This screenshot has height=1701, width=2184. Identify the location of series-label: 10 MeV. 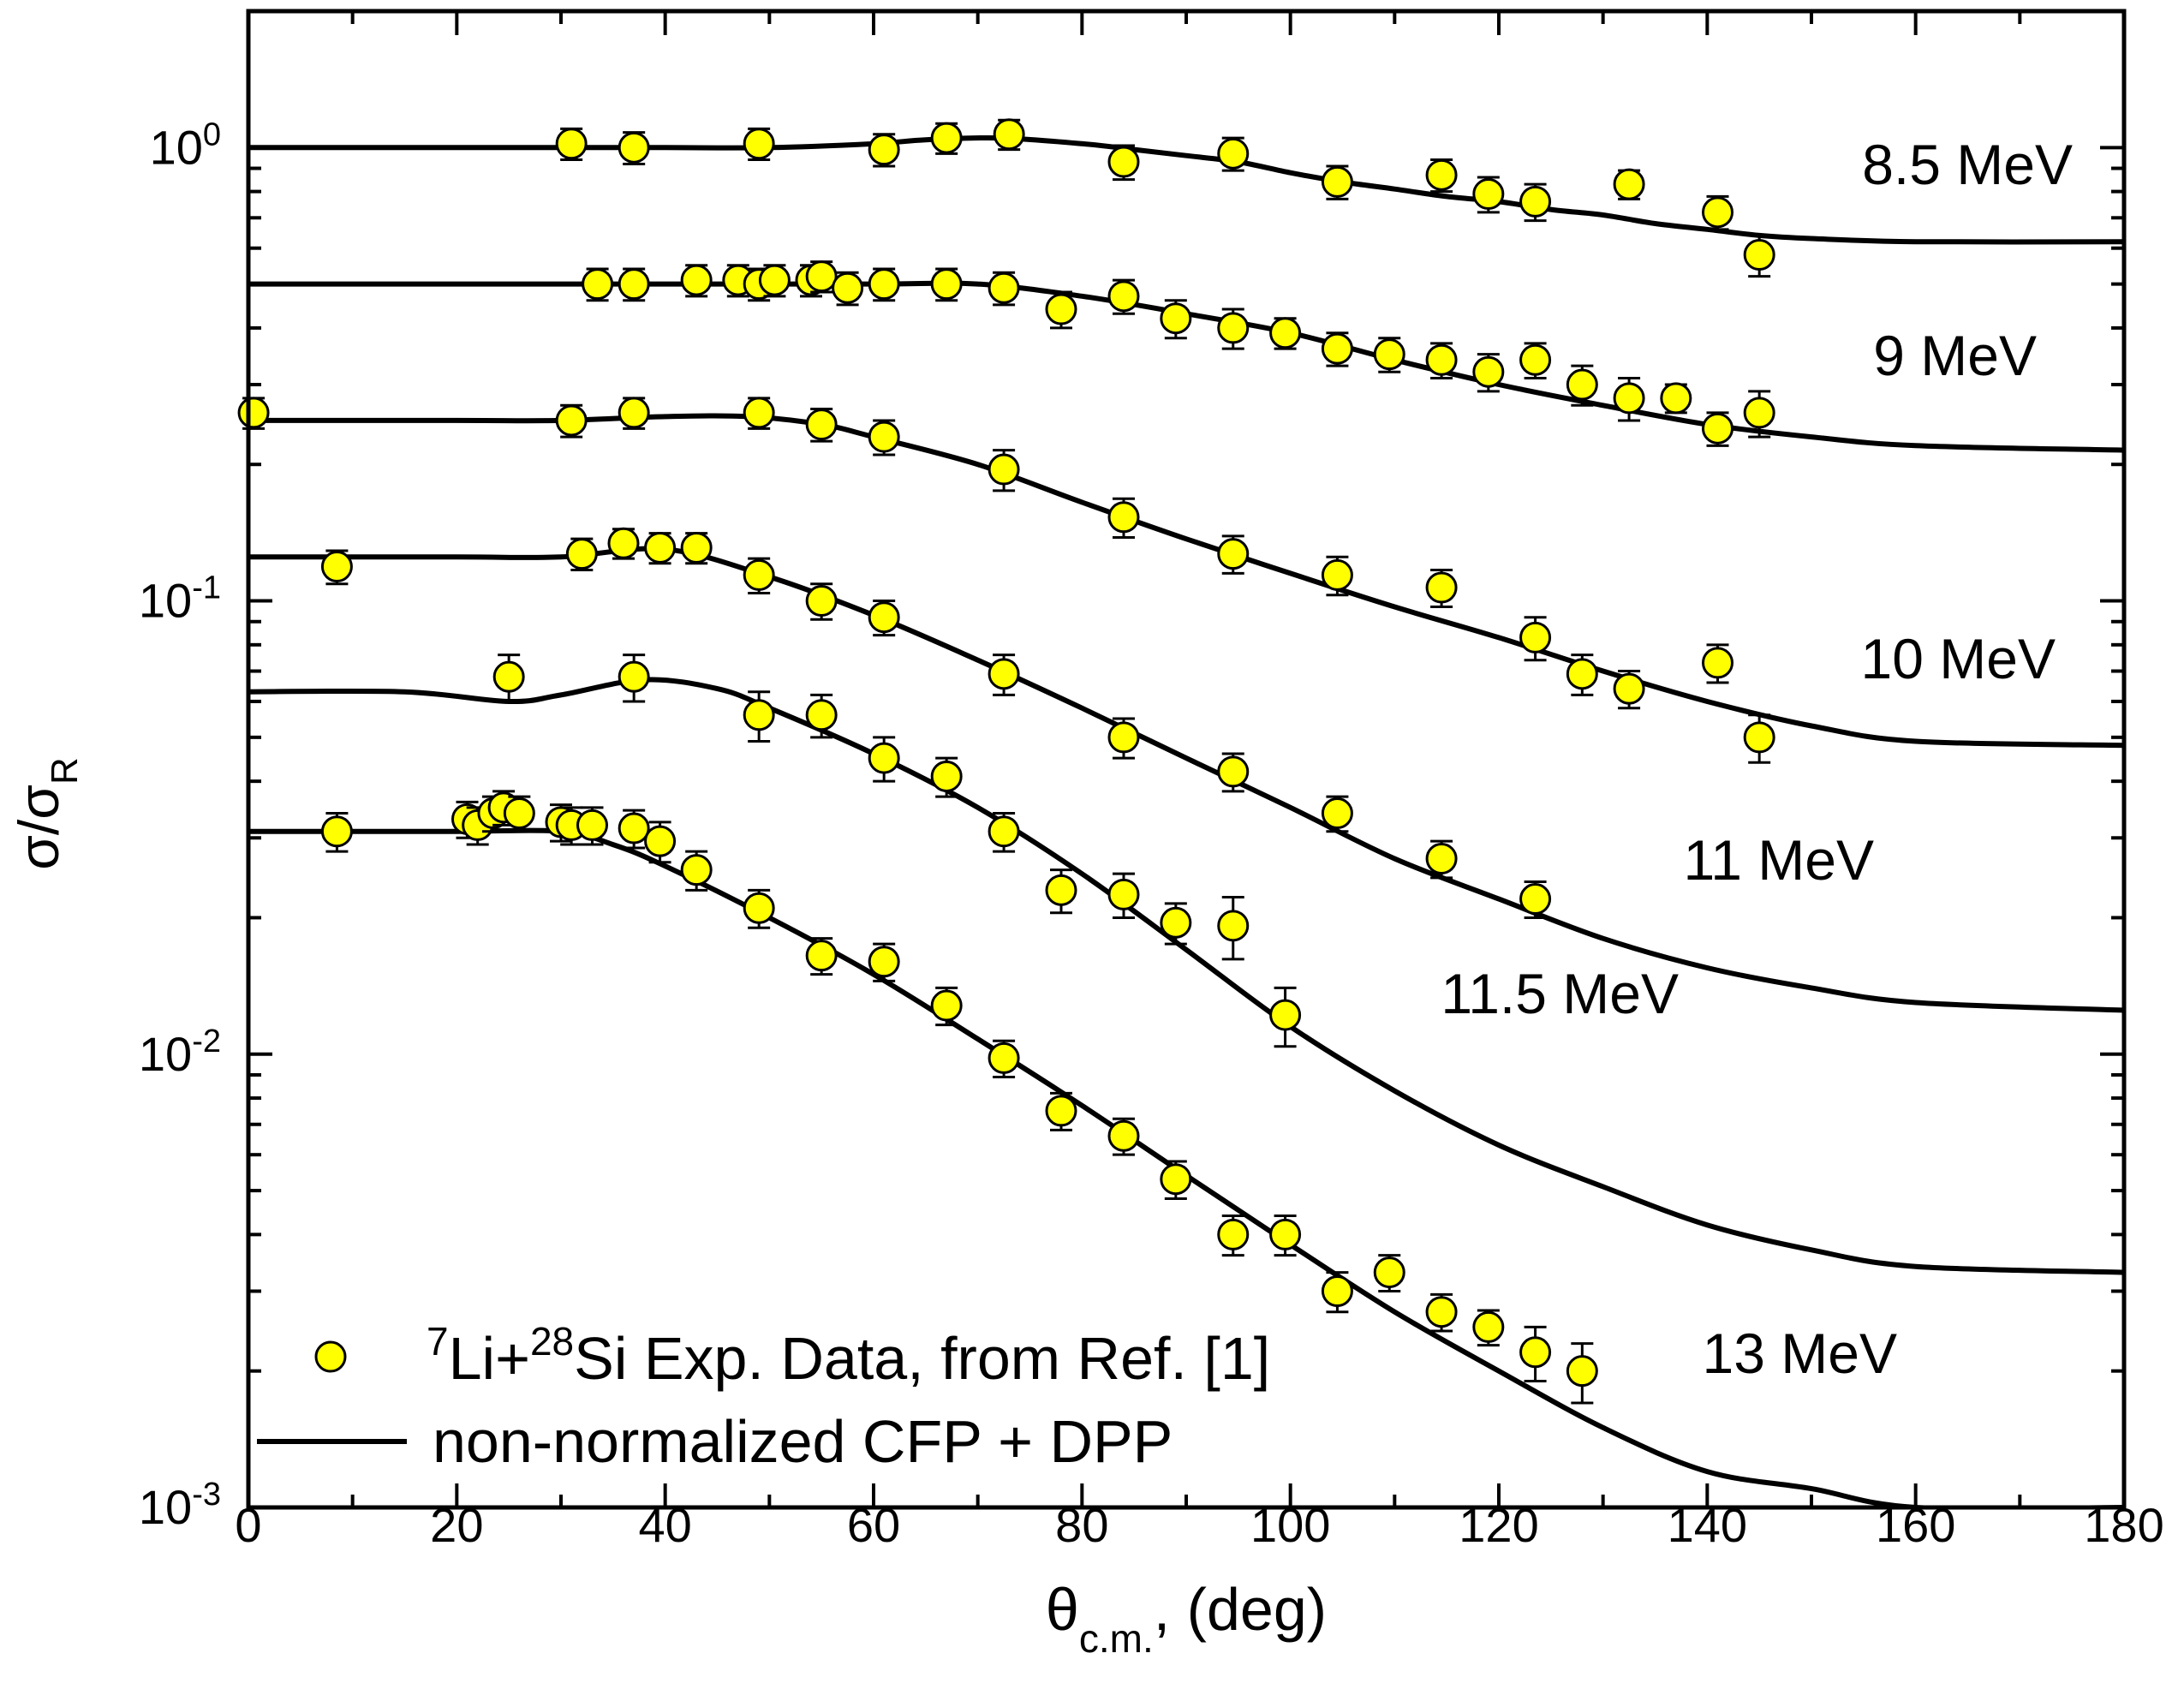
(1958, 659).